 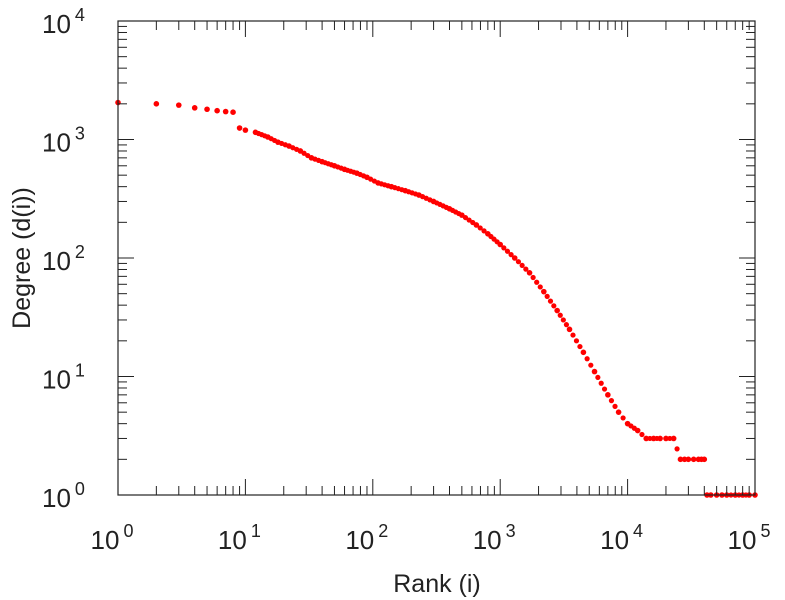 What do you see at coordinates (22, 258) in the screenshot?
I see `y-axis-label: Degree (d(i))` at bounding box center [22, 258].